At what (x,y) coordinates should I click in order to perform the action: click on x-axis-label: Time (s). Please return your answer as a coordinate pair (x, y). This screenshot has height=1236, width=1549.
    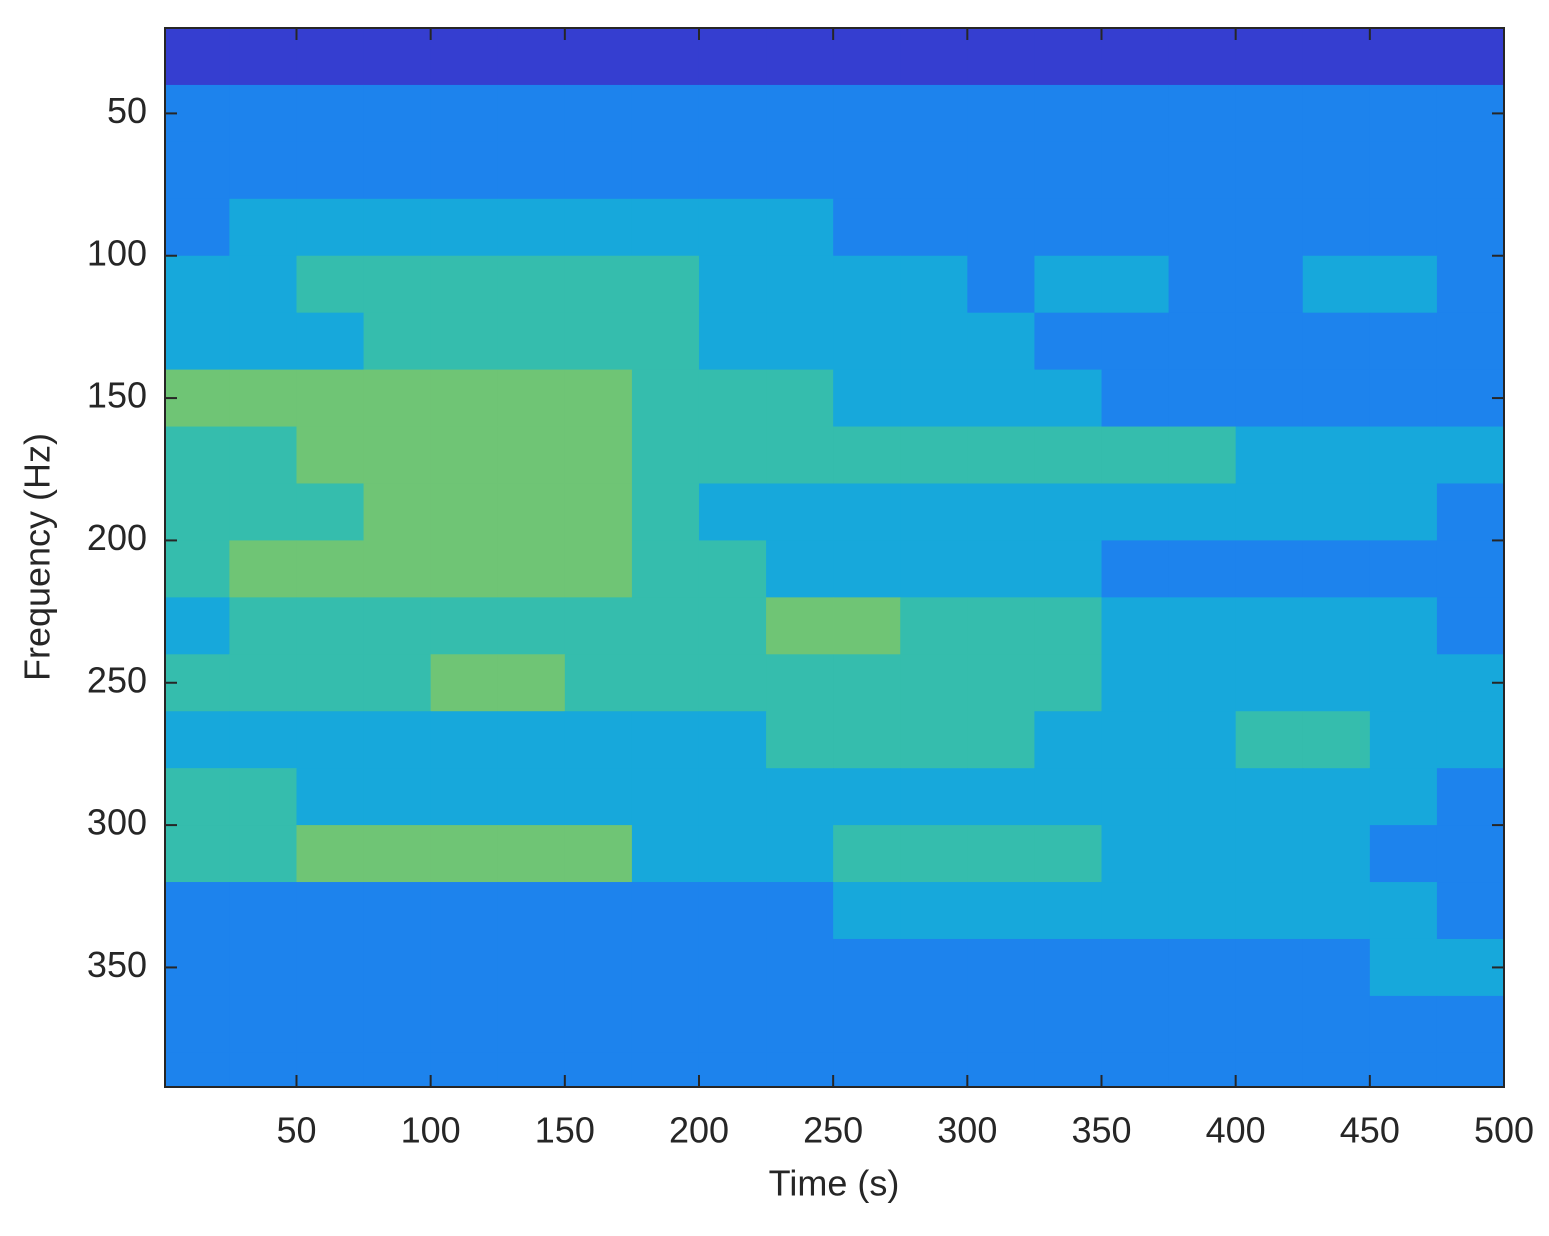
    Looking at the image, I should click on (834, 1183).